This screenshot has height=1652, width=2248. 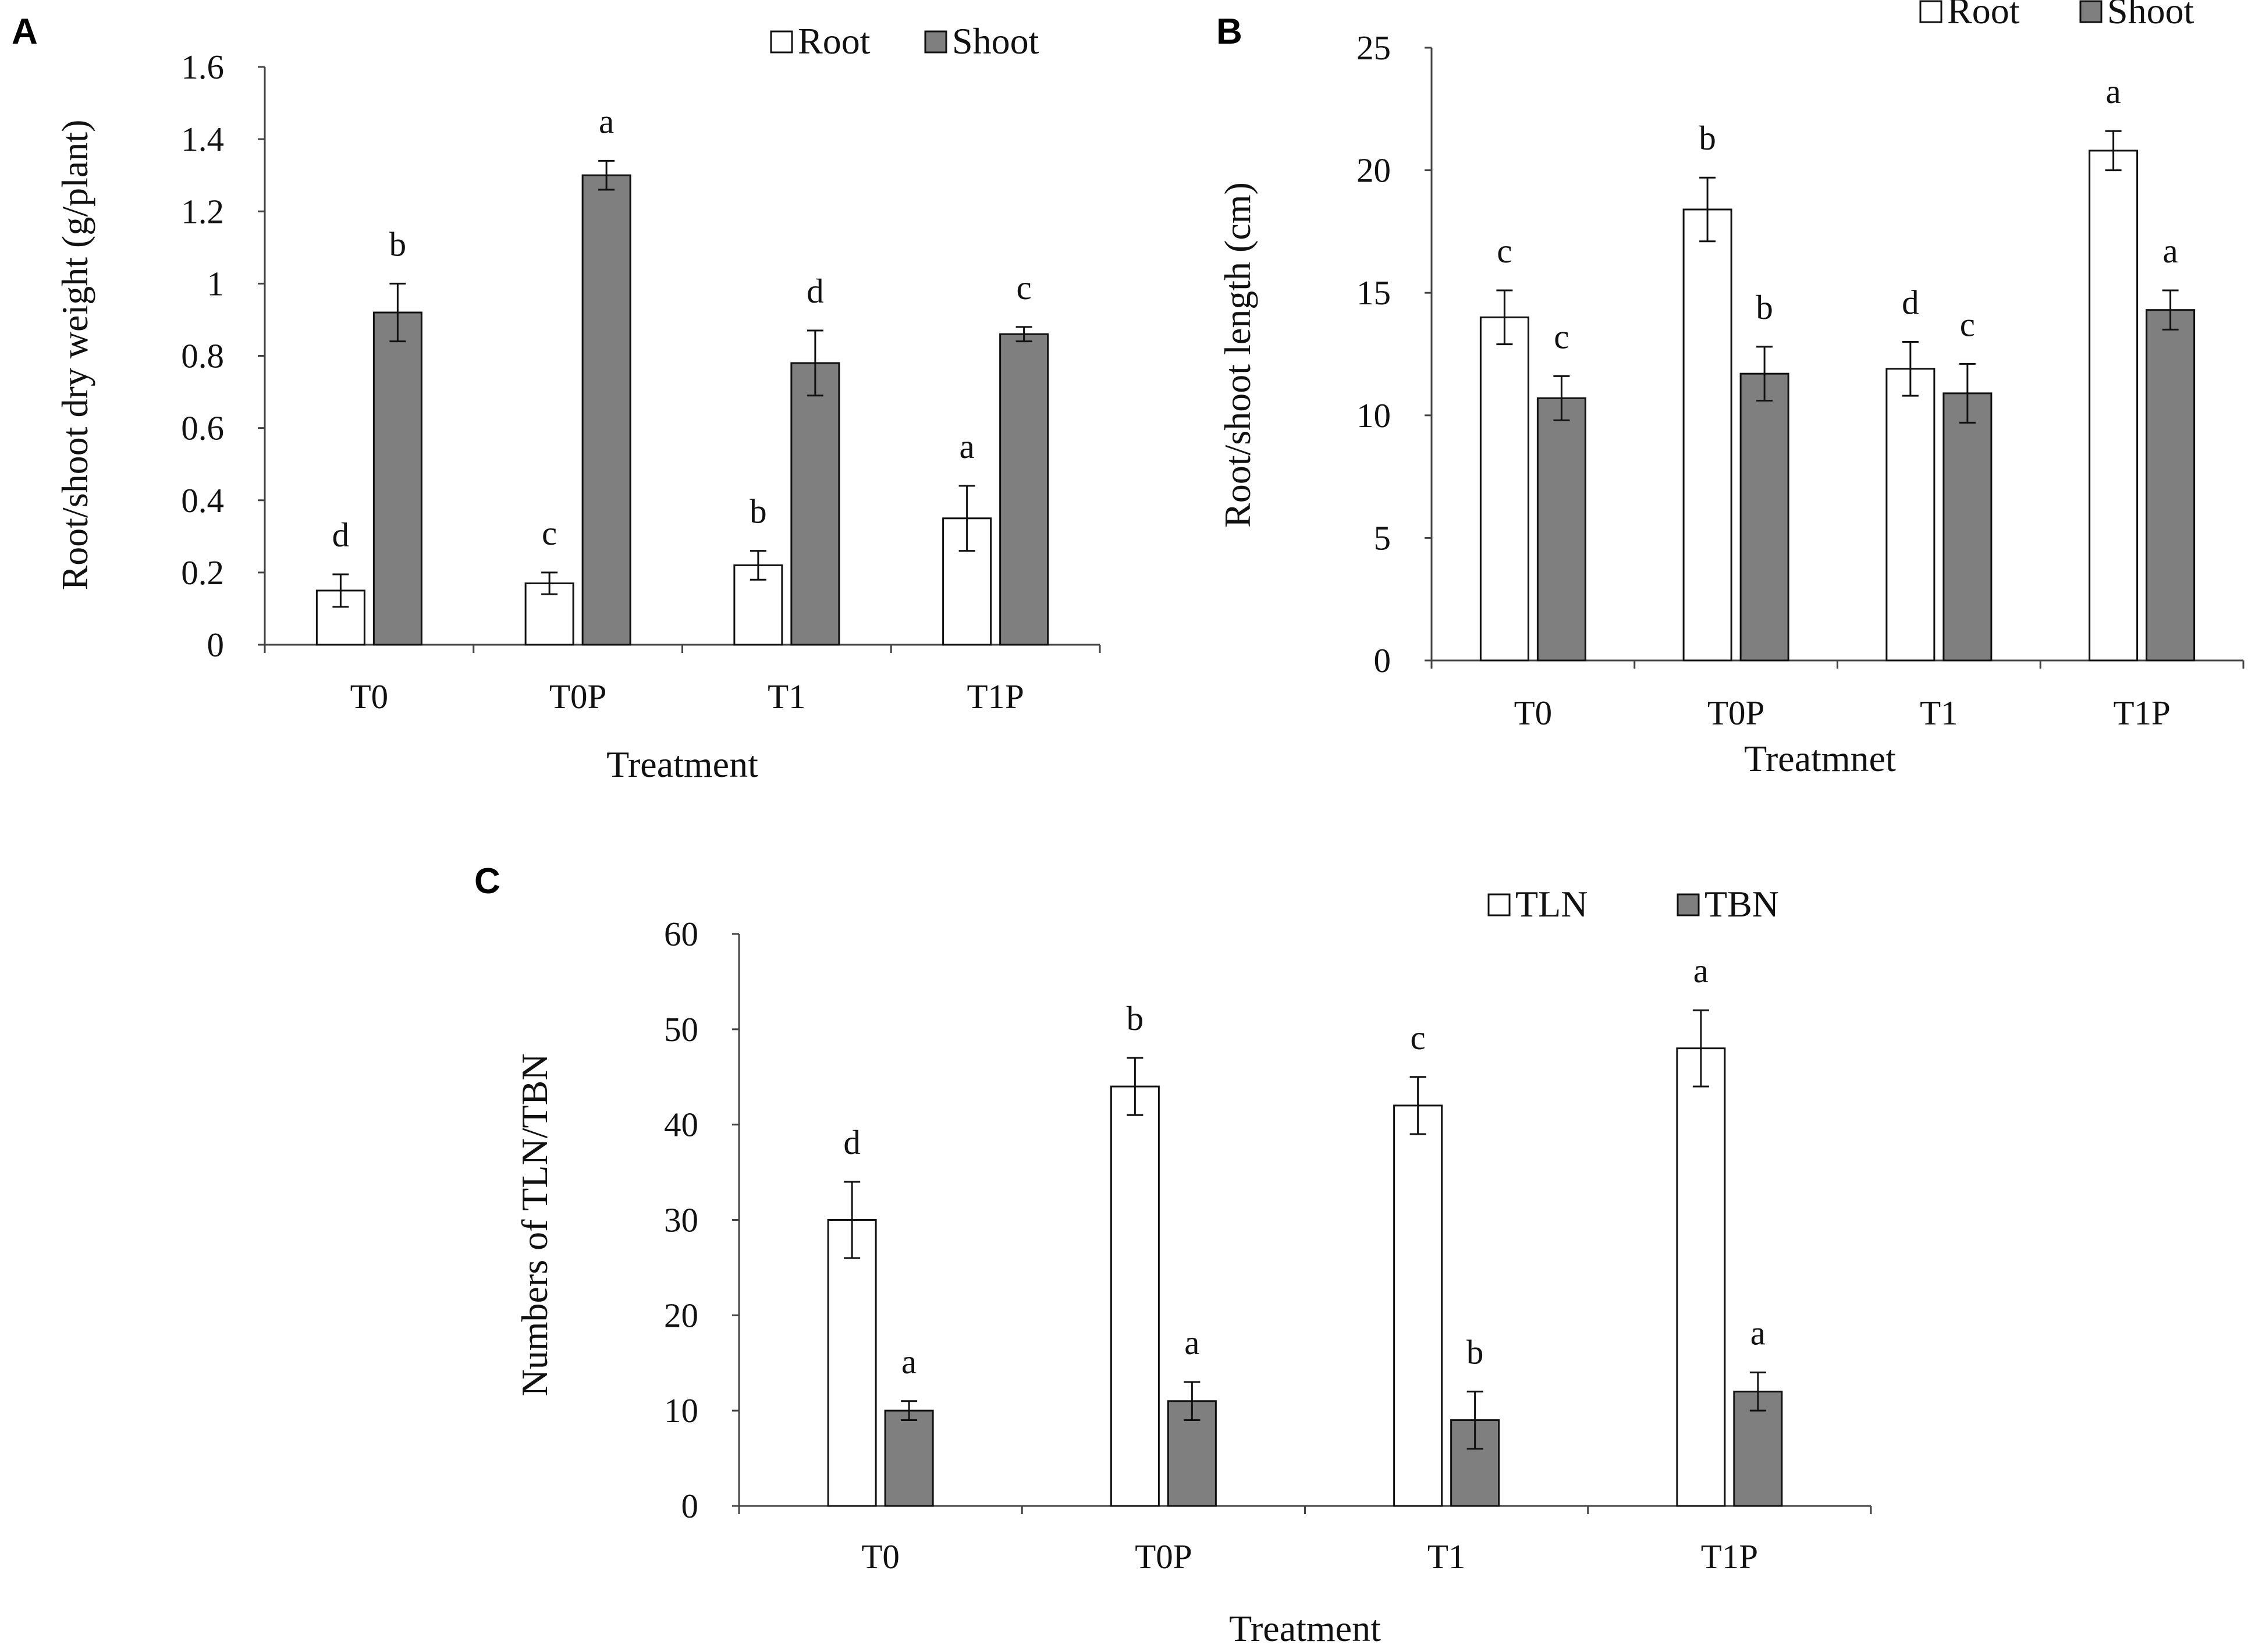 What do you see at coordinates (1229, 32) in the screenshot?
I see `panel-label: B` at bounding box center [1229, 32].